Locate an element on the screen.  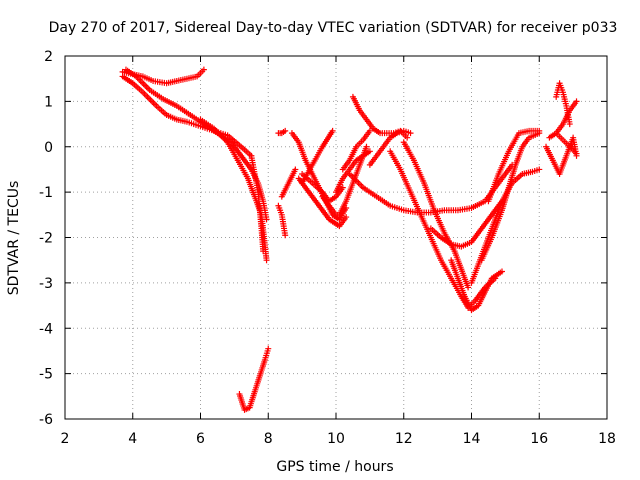
y-tick-label: -1 is located at coordinates (46, 193).